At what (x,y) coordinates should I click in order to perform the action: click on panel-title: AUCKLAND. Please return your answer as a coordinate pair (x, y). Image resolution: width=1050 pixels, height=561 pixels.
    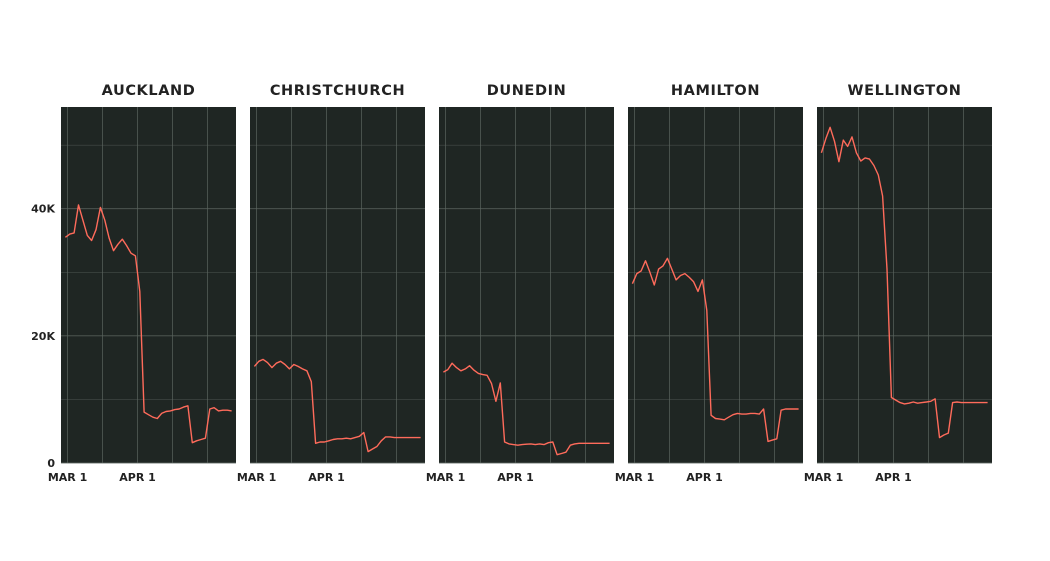
    Looking at the image, I should click on (149, 91).